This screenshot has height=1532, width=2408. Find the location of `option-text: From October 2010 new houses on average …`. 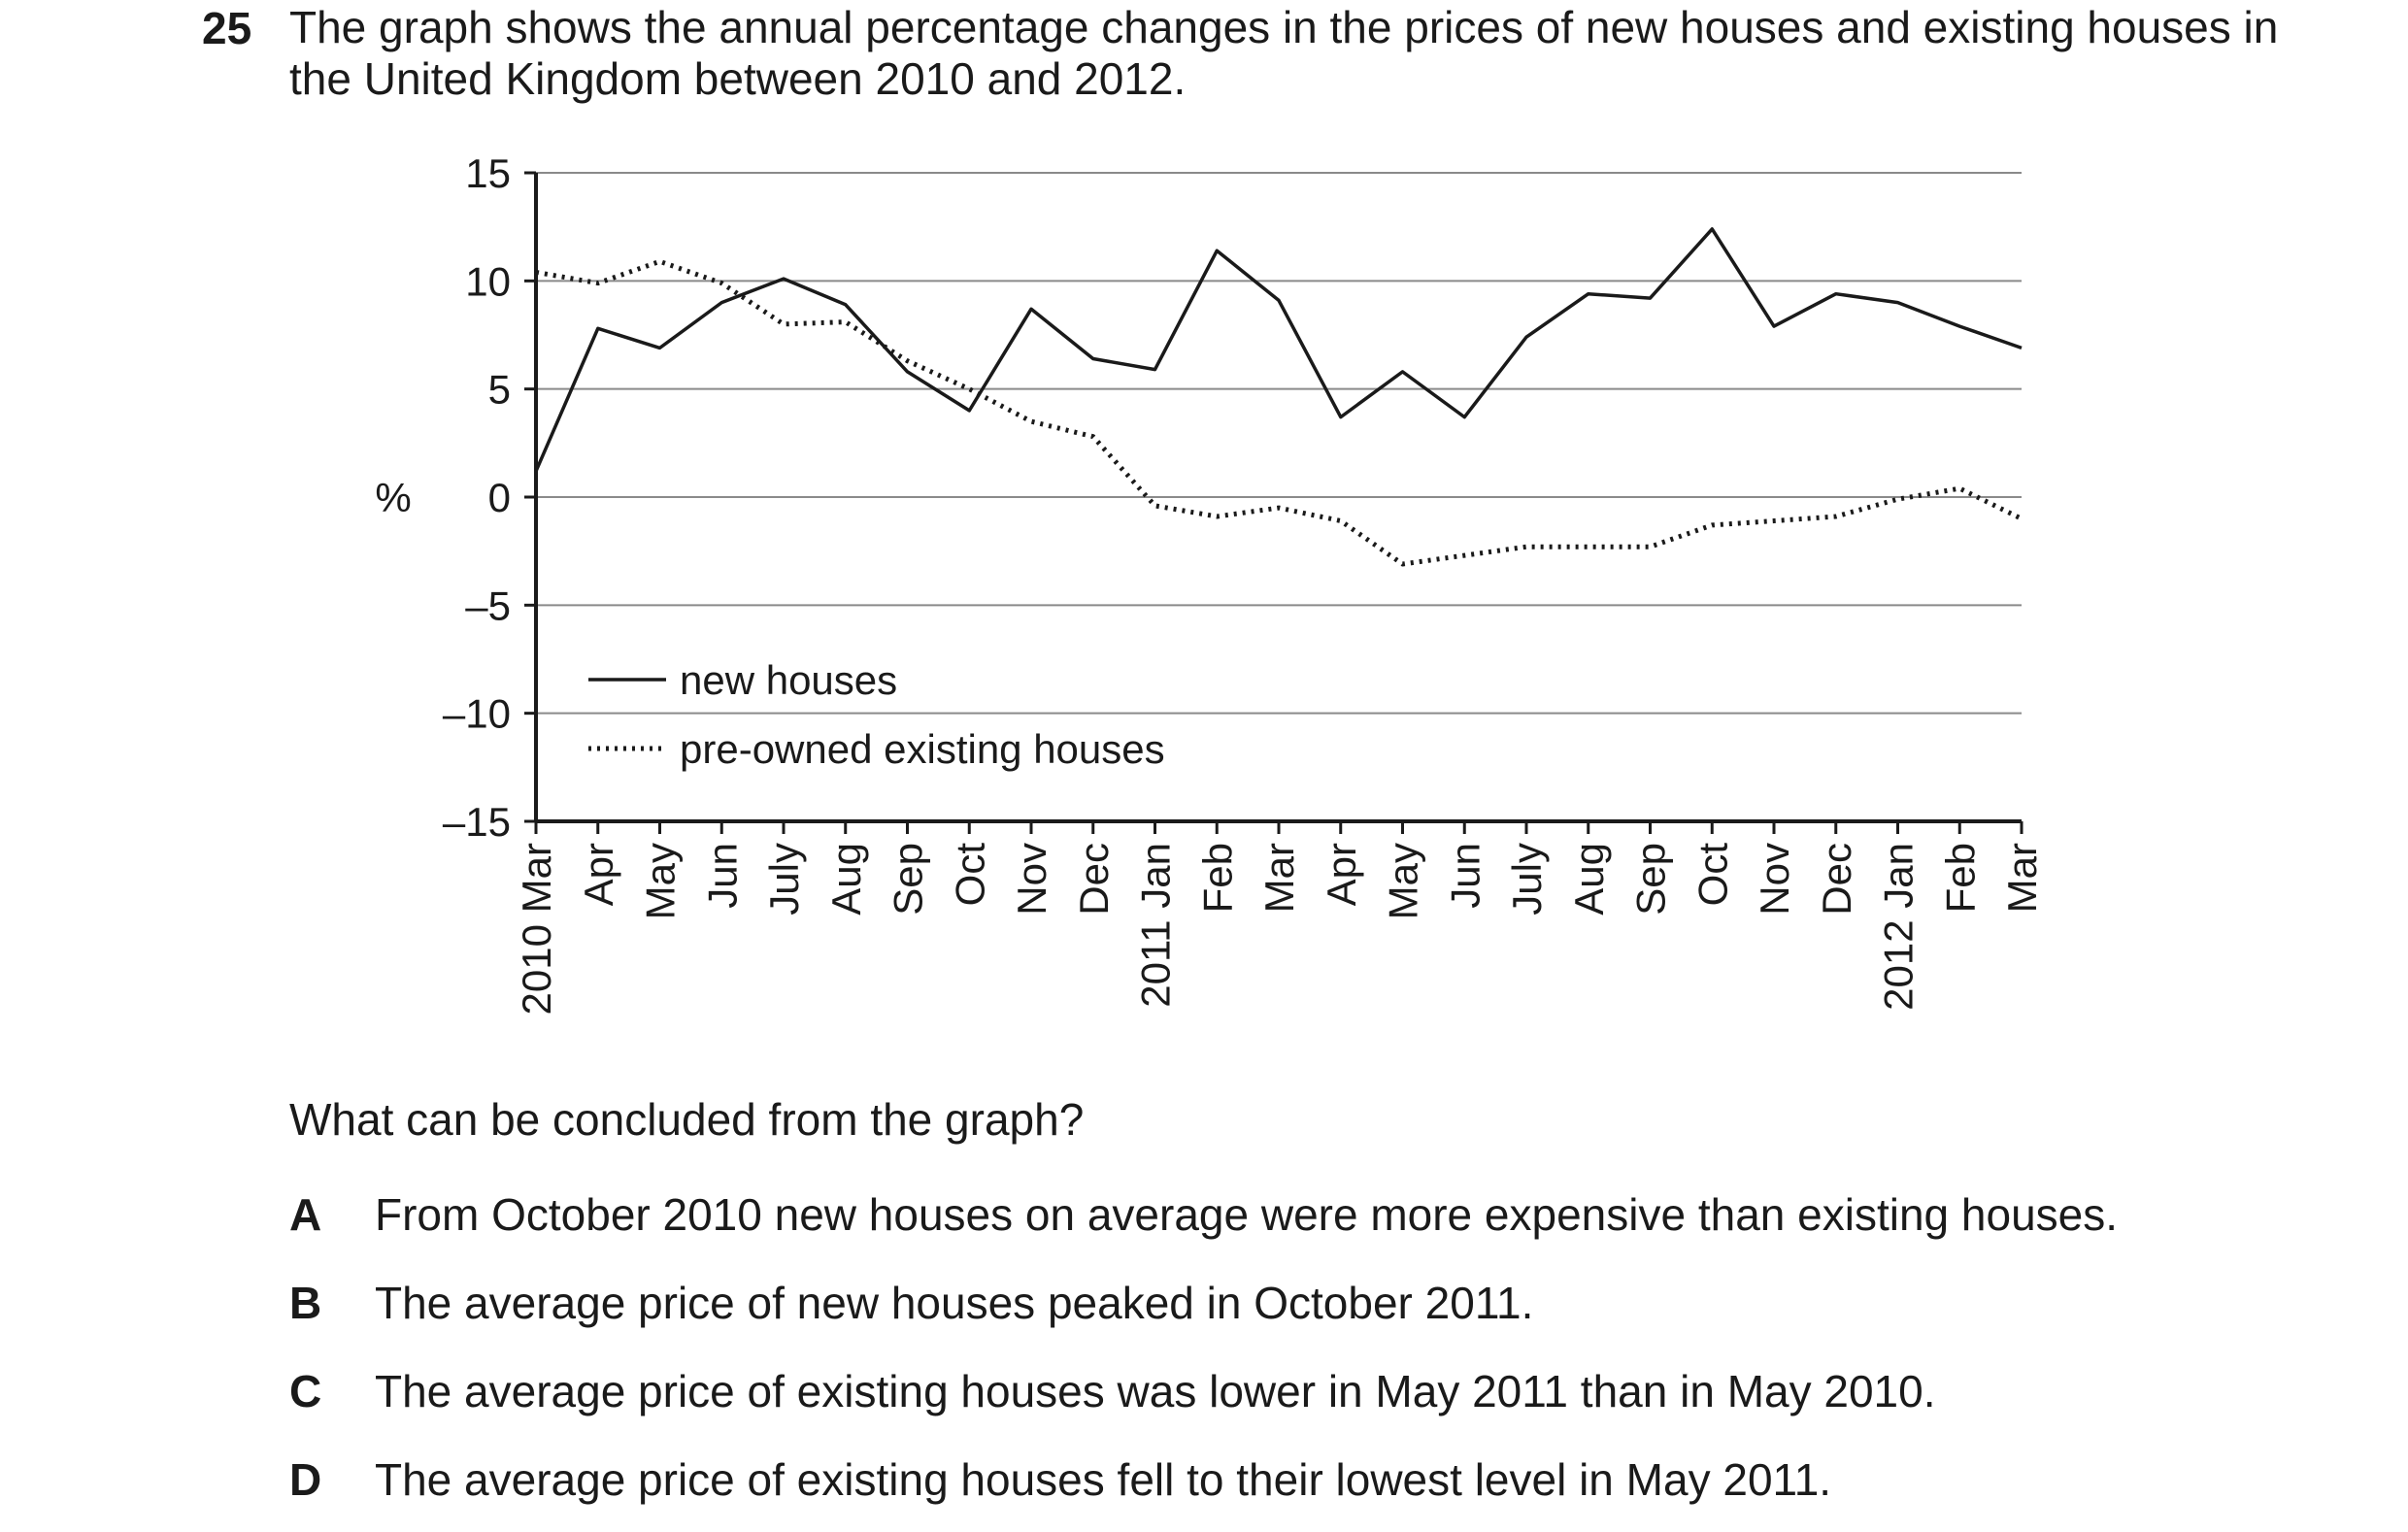

option-text: From October 2010 new houses on average … is located at coordinates (1247, 1214).